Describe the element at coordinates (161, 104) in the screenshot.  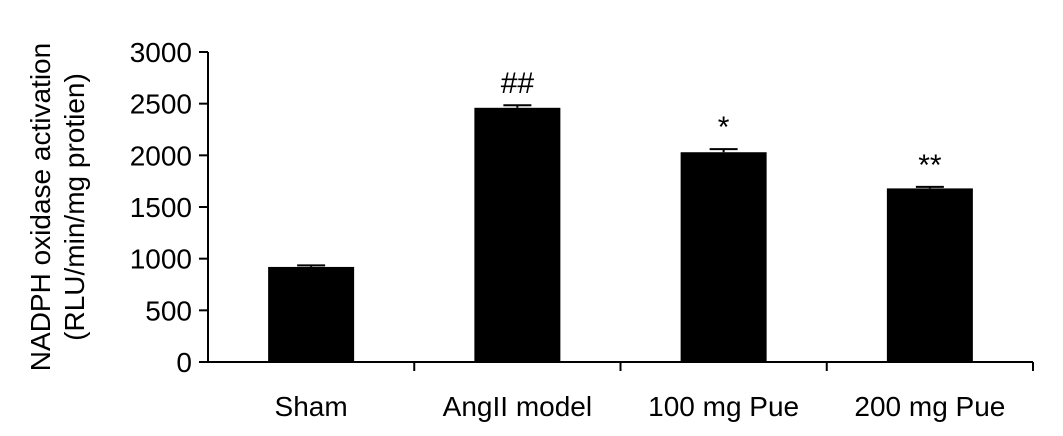
I see `y-tick-label: 2500` at that location.